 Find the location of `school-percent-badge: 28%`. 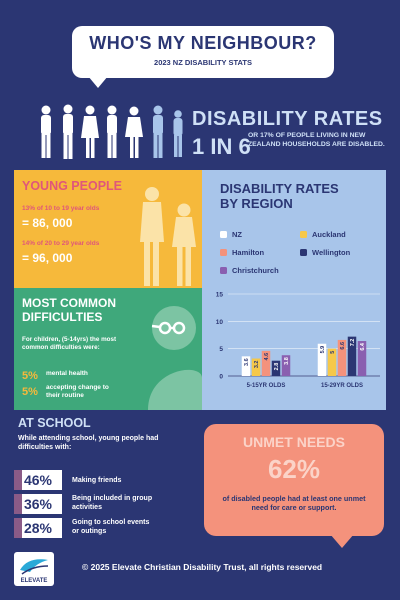

school-percent-badge: 28% is located at coordinates (38, 528).